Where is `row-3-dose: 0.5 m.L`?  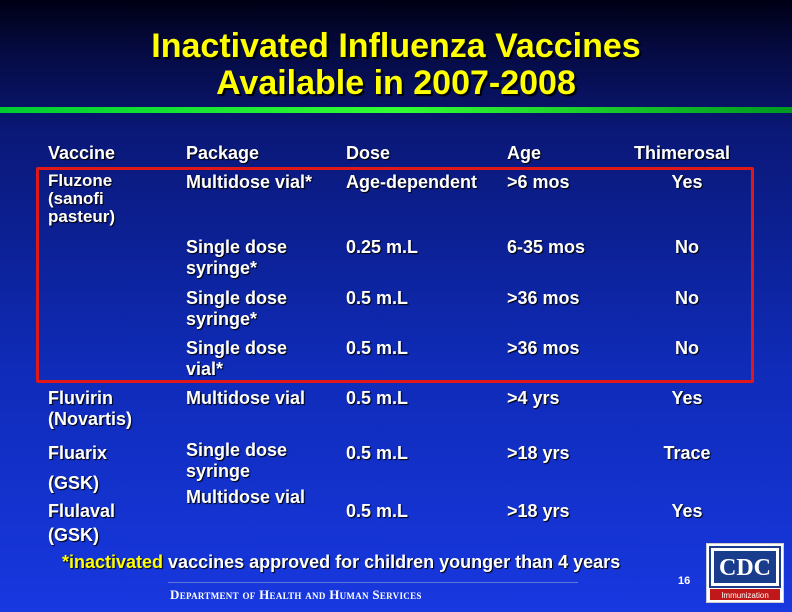
row-3-dose: 0.5 m.L is located at coordinates (377, 348).